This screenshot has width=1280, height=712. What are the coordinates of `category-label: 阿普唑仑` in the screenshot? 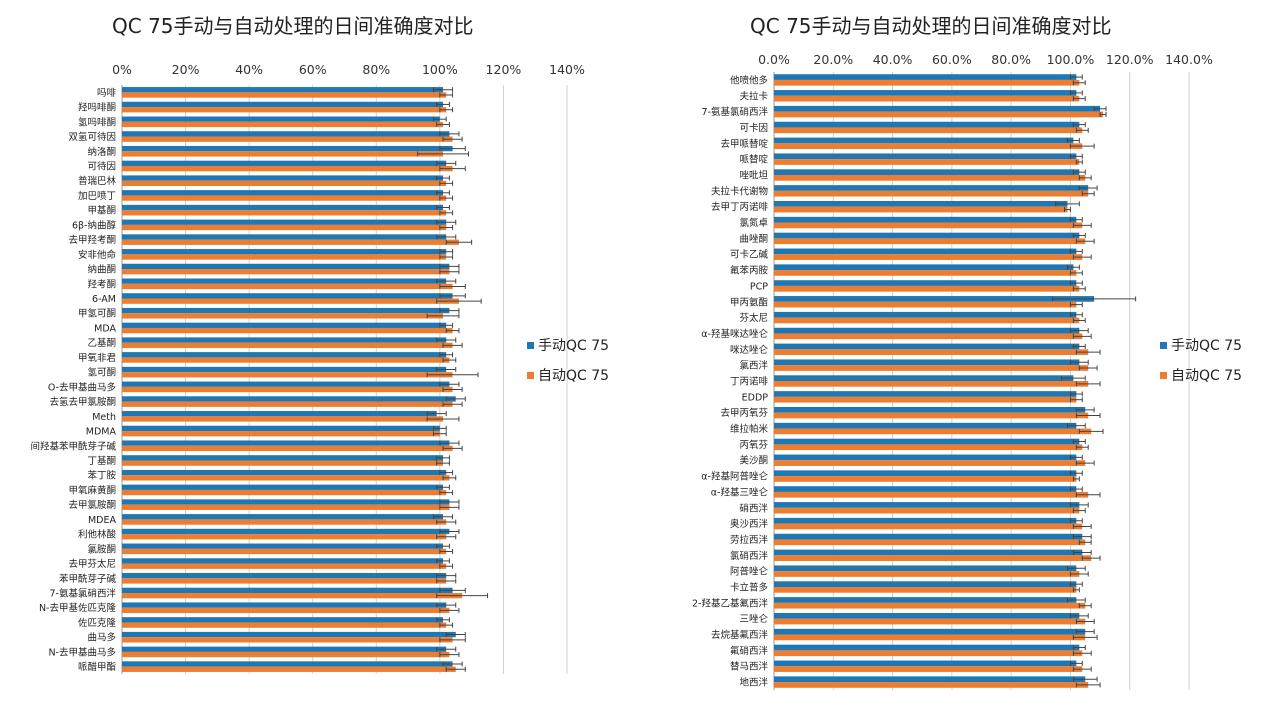 It's located at (749, 572).